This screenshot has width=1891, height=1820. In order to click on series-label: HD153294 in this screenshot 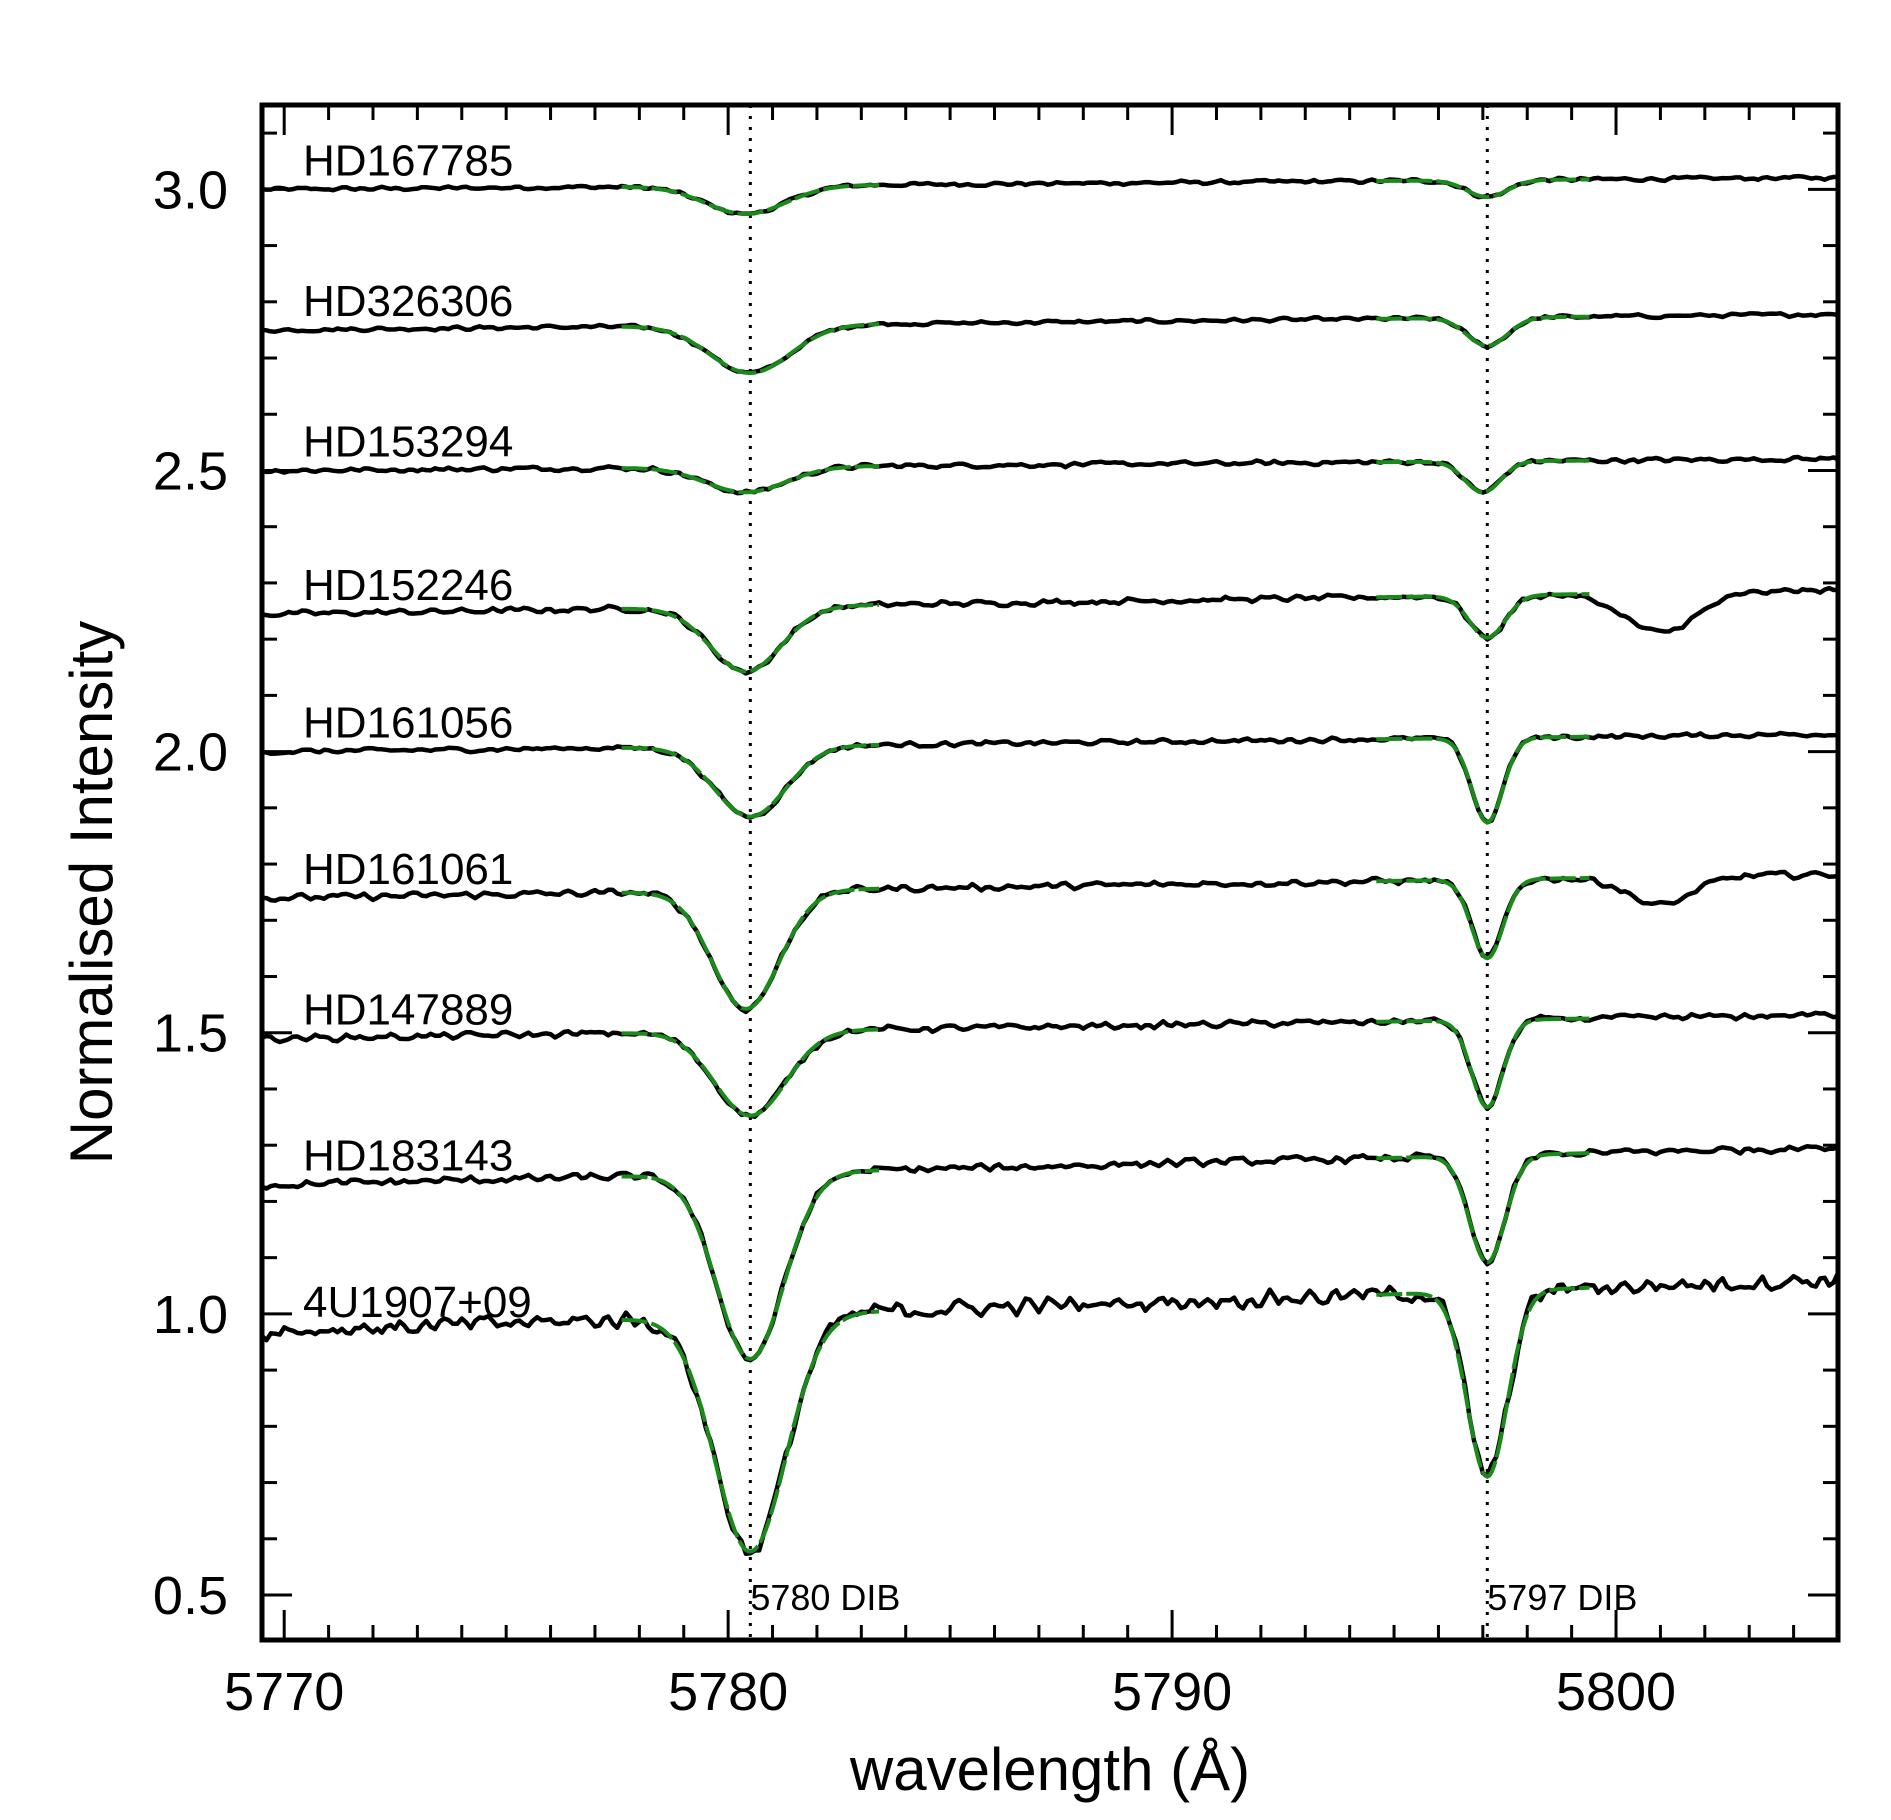, I will do `click(408, 441)`.